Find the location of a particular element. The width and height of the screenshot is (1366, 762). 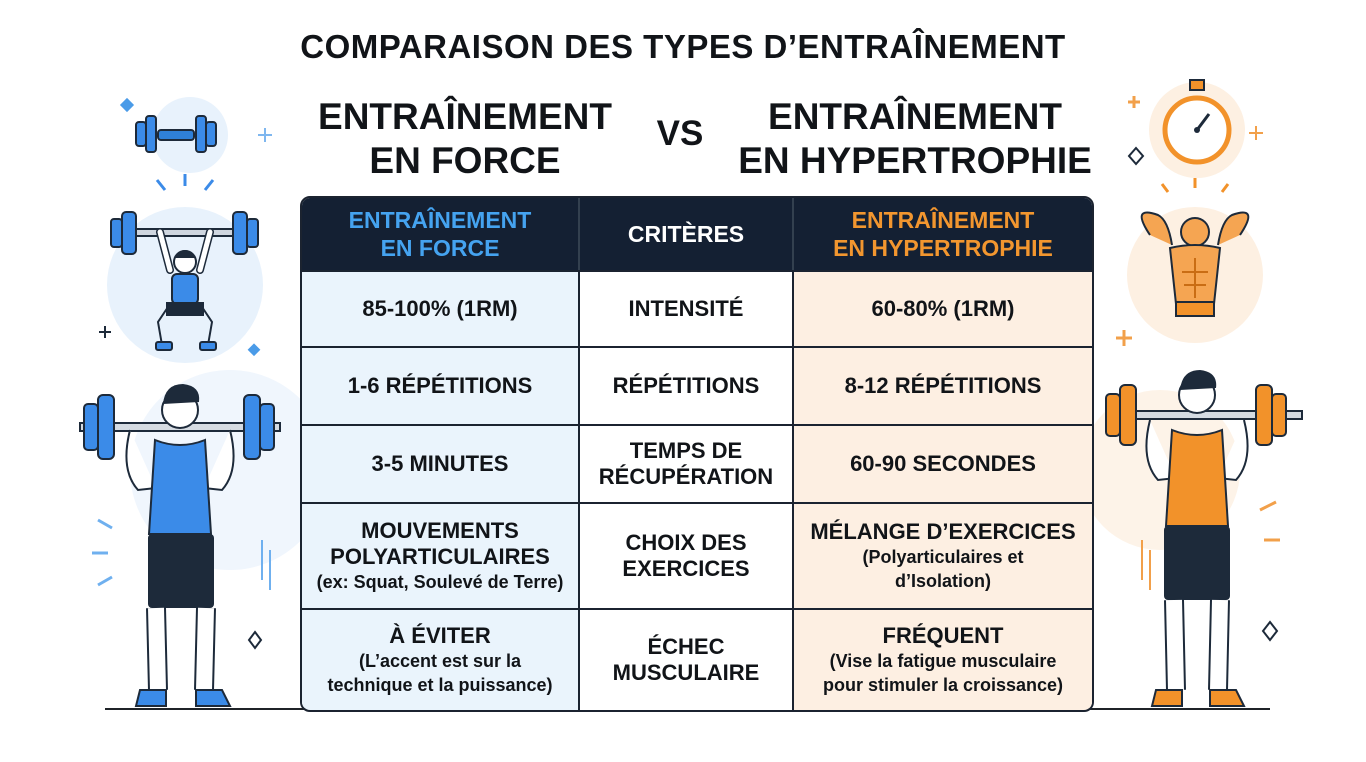

header-force: ENTRAÎNEMENT EN FORCE is located at coordinates (441, 234).